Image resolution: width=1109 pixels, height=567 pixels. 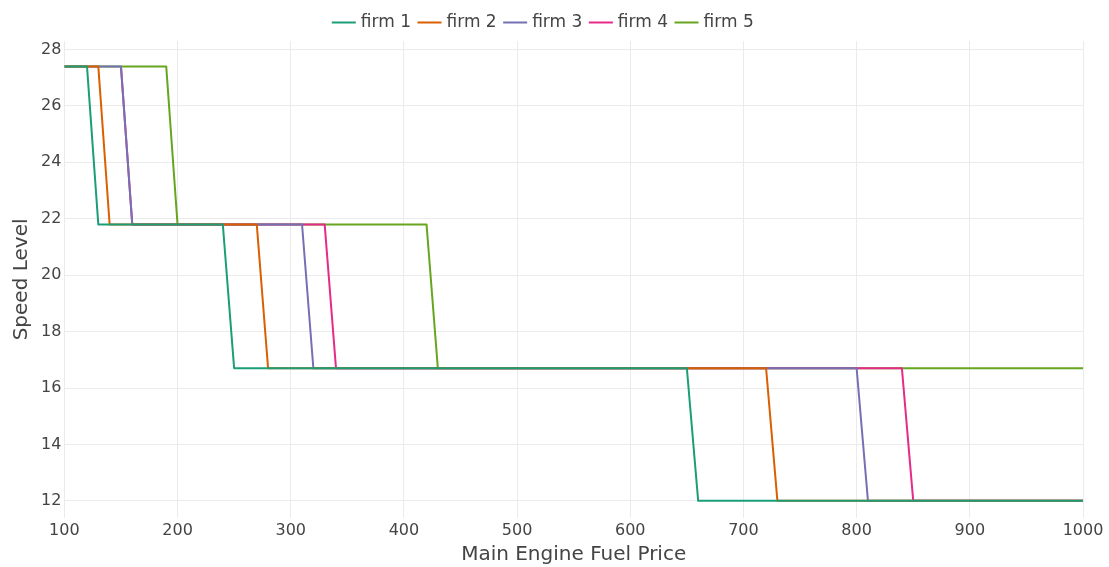 What do you see at coordinates (51, 217) in the screenshot?
I see `y-tick-label: 22` at bounding box center [51, 217].